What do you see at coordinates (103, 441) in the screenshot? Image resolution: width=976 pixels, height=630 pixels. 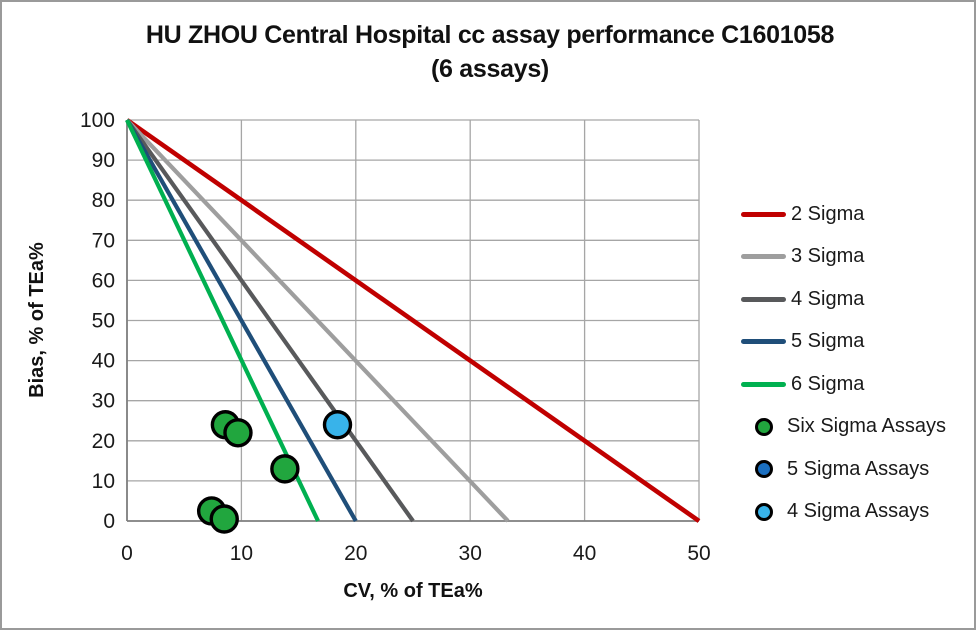 I see `y-tick-label: 20` at bounding box center [103, 441].